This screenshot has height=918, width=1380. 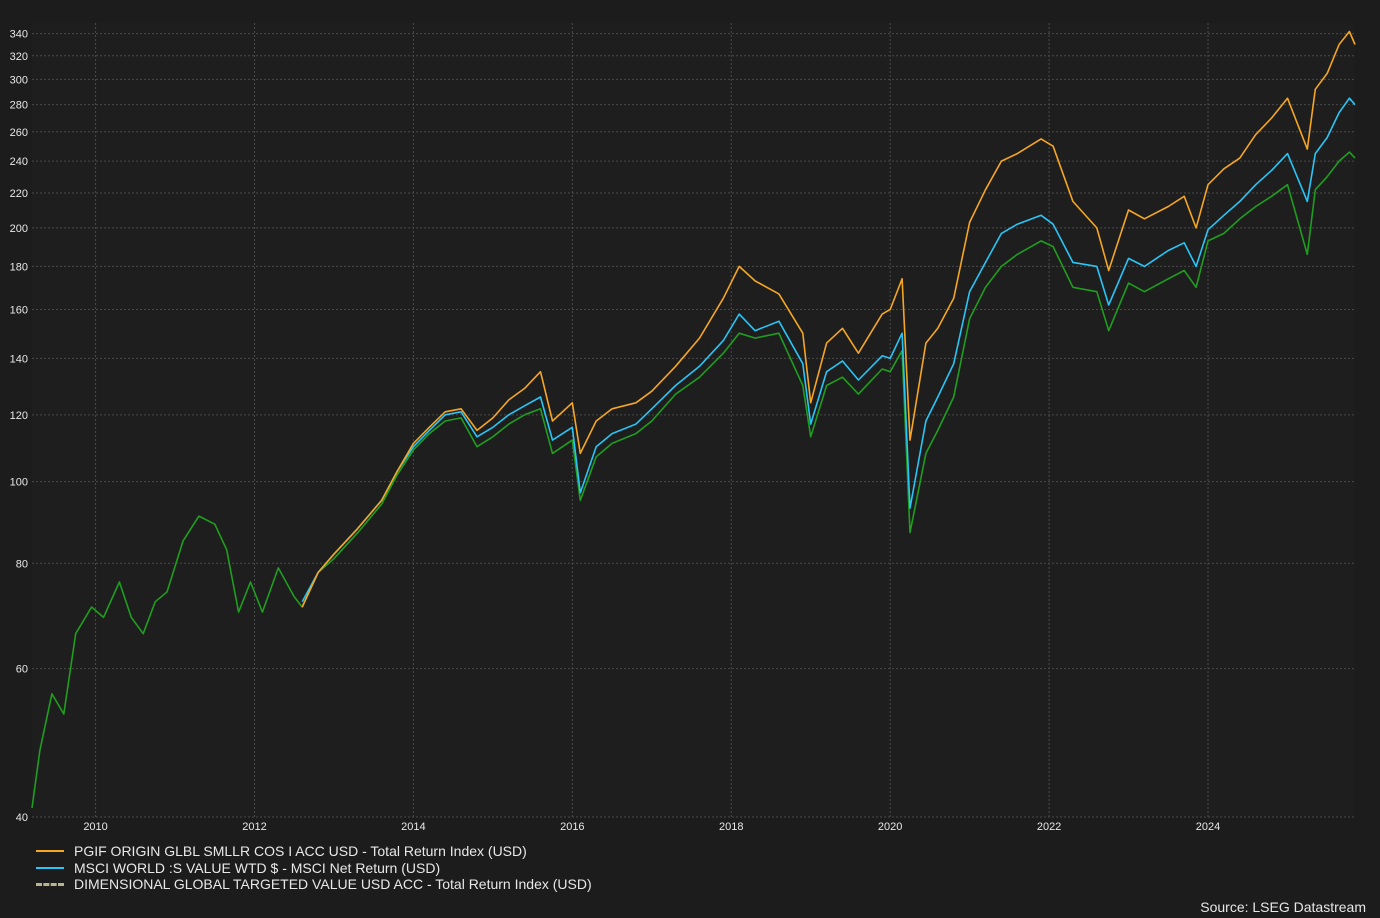 What do you see at coordinates (19, 80) in the screenshot?
I see `y-tick-label: 300` at bounding box center [19, 80].